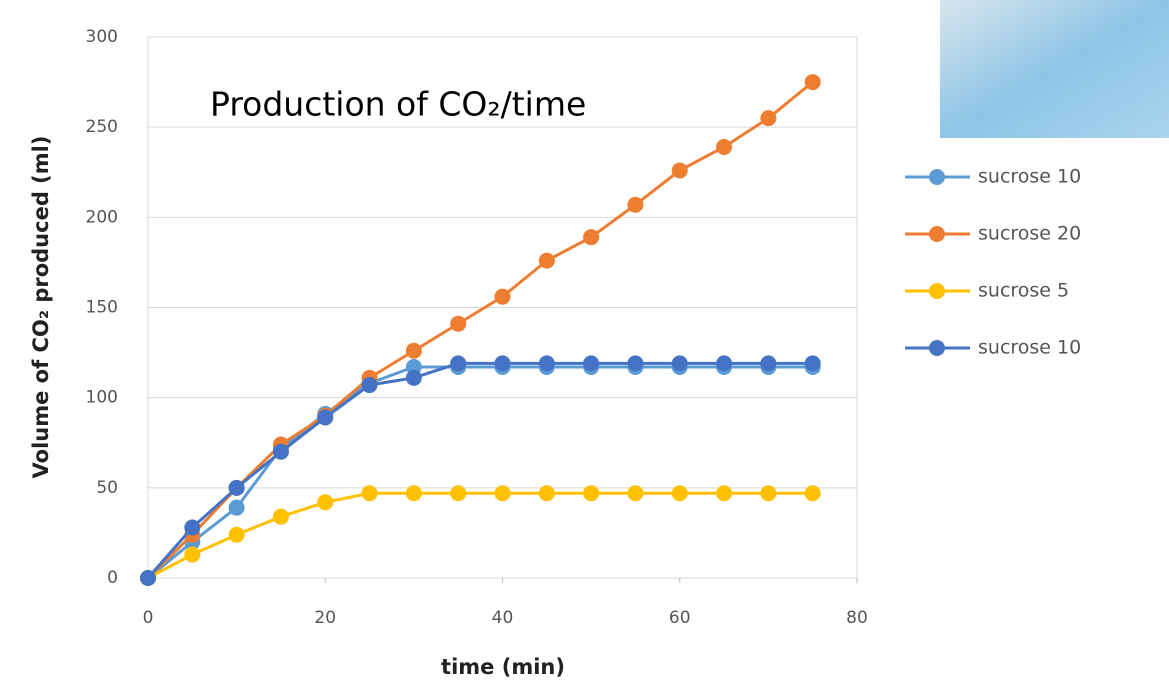 The height and width of the screenshot is (688, 1169). Describe the element at coordinates (503, 618) in the screenshot. I see `x-tick-label: 40` at that location.